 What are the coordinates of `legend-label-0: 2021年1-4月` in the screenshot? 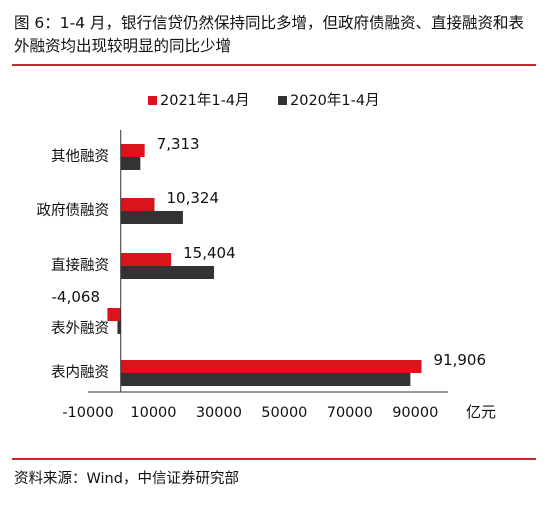 It's located at (205, 100).